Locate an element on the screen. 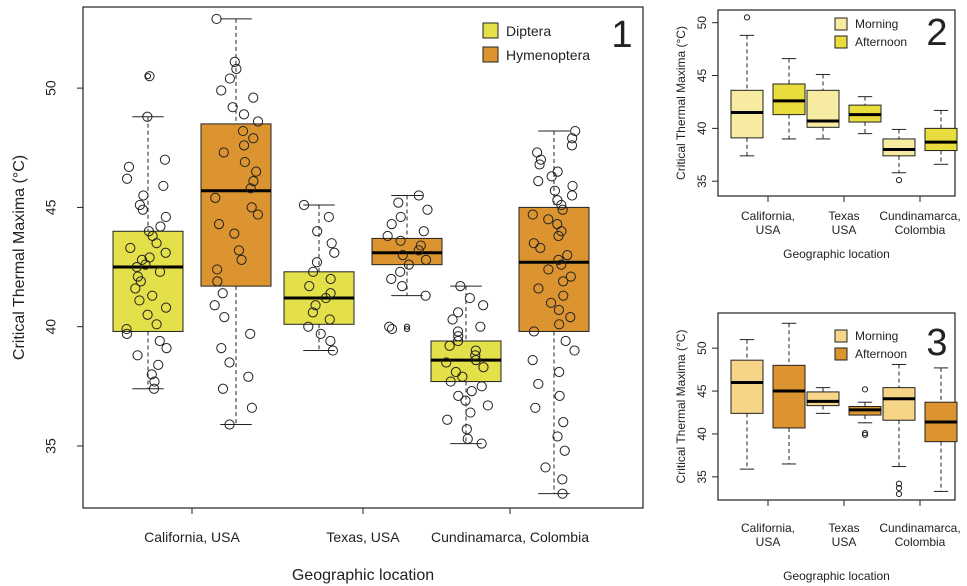  x-tick-label-line: Cundinamarca, is located at coordinates (919, 528).